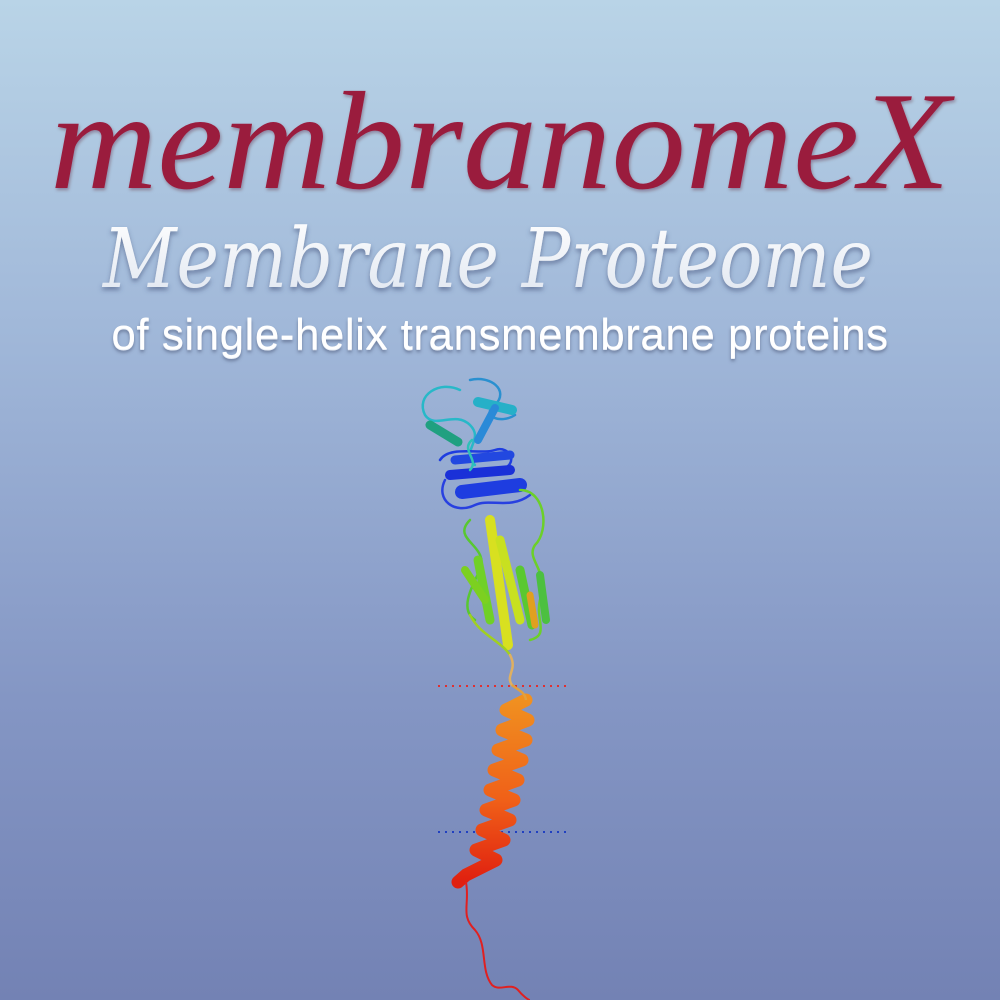 This screenshot has height=1000, width=1000. I want to click on logo-subtitle: Membrane Proteome, so click(487, 259).